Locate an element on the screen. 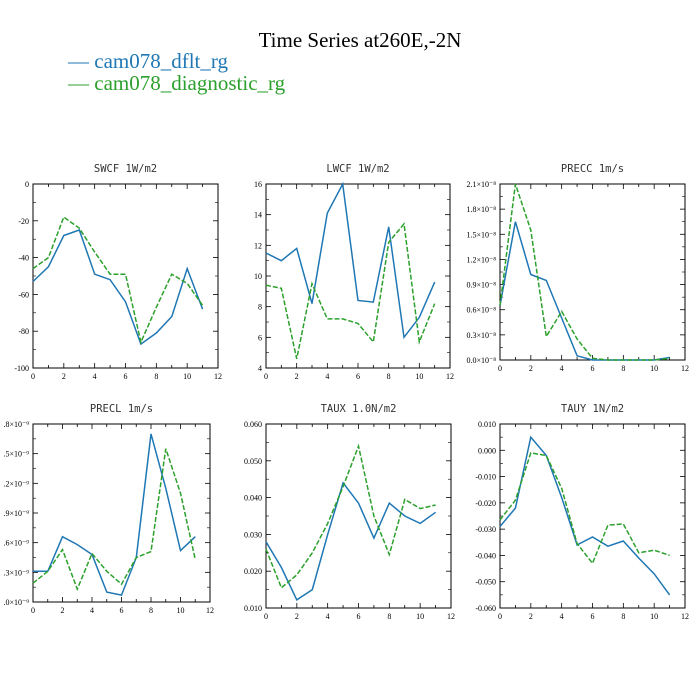 The width and height of the screenshot is (700, 700). panel-1: SWCF 1W/m2 0 2 4 6 8 10 12 -100 -80 -60 -40 -20 0 is located at coordinates (118, 272).